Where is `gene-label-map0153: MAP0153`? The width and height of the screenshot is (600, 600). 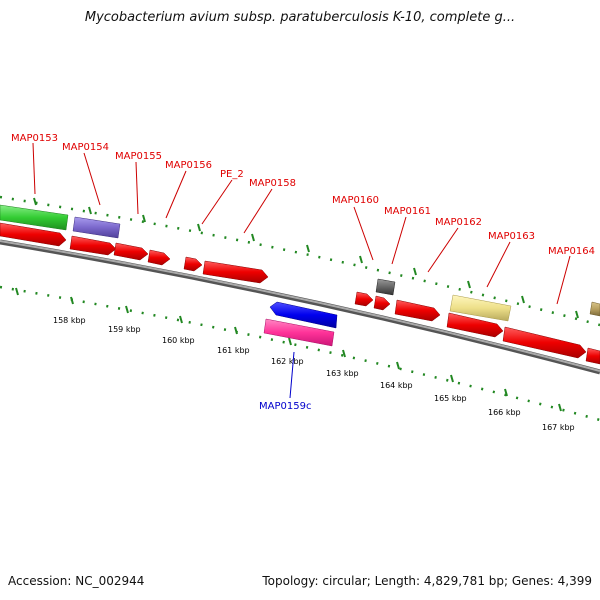
gene-label-map0153: MAP0153 is located at coordinates (34, 138).